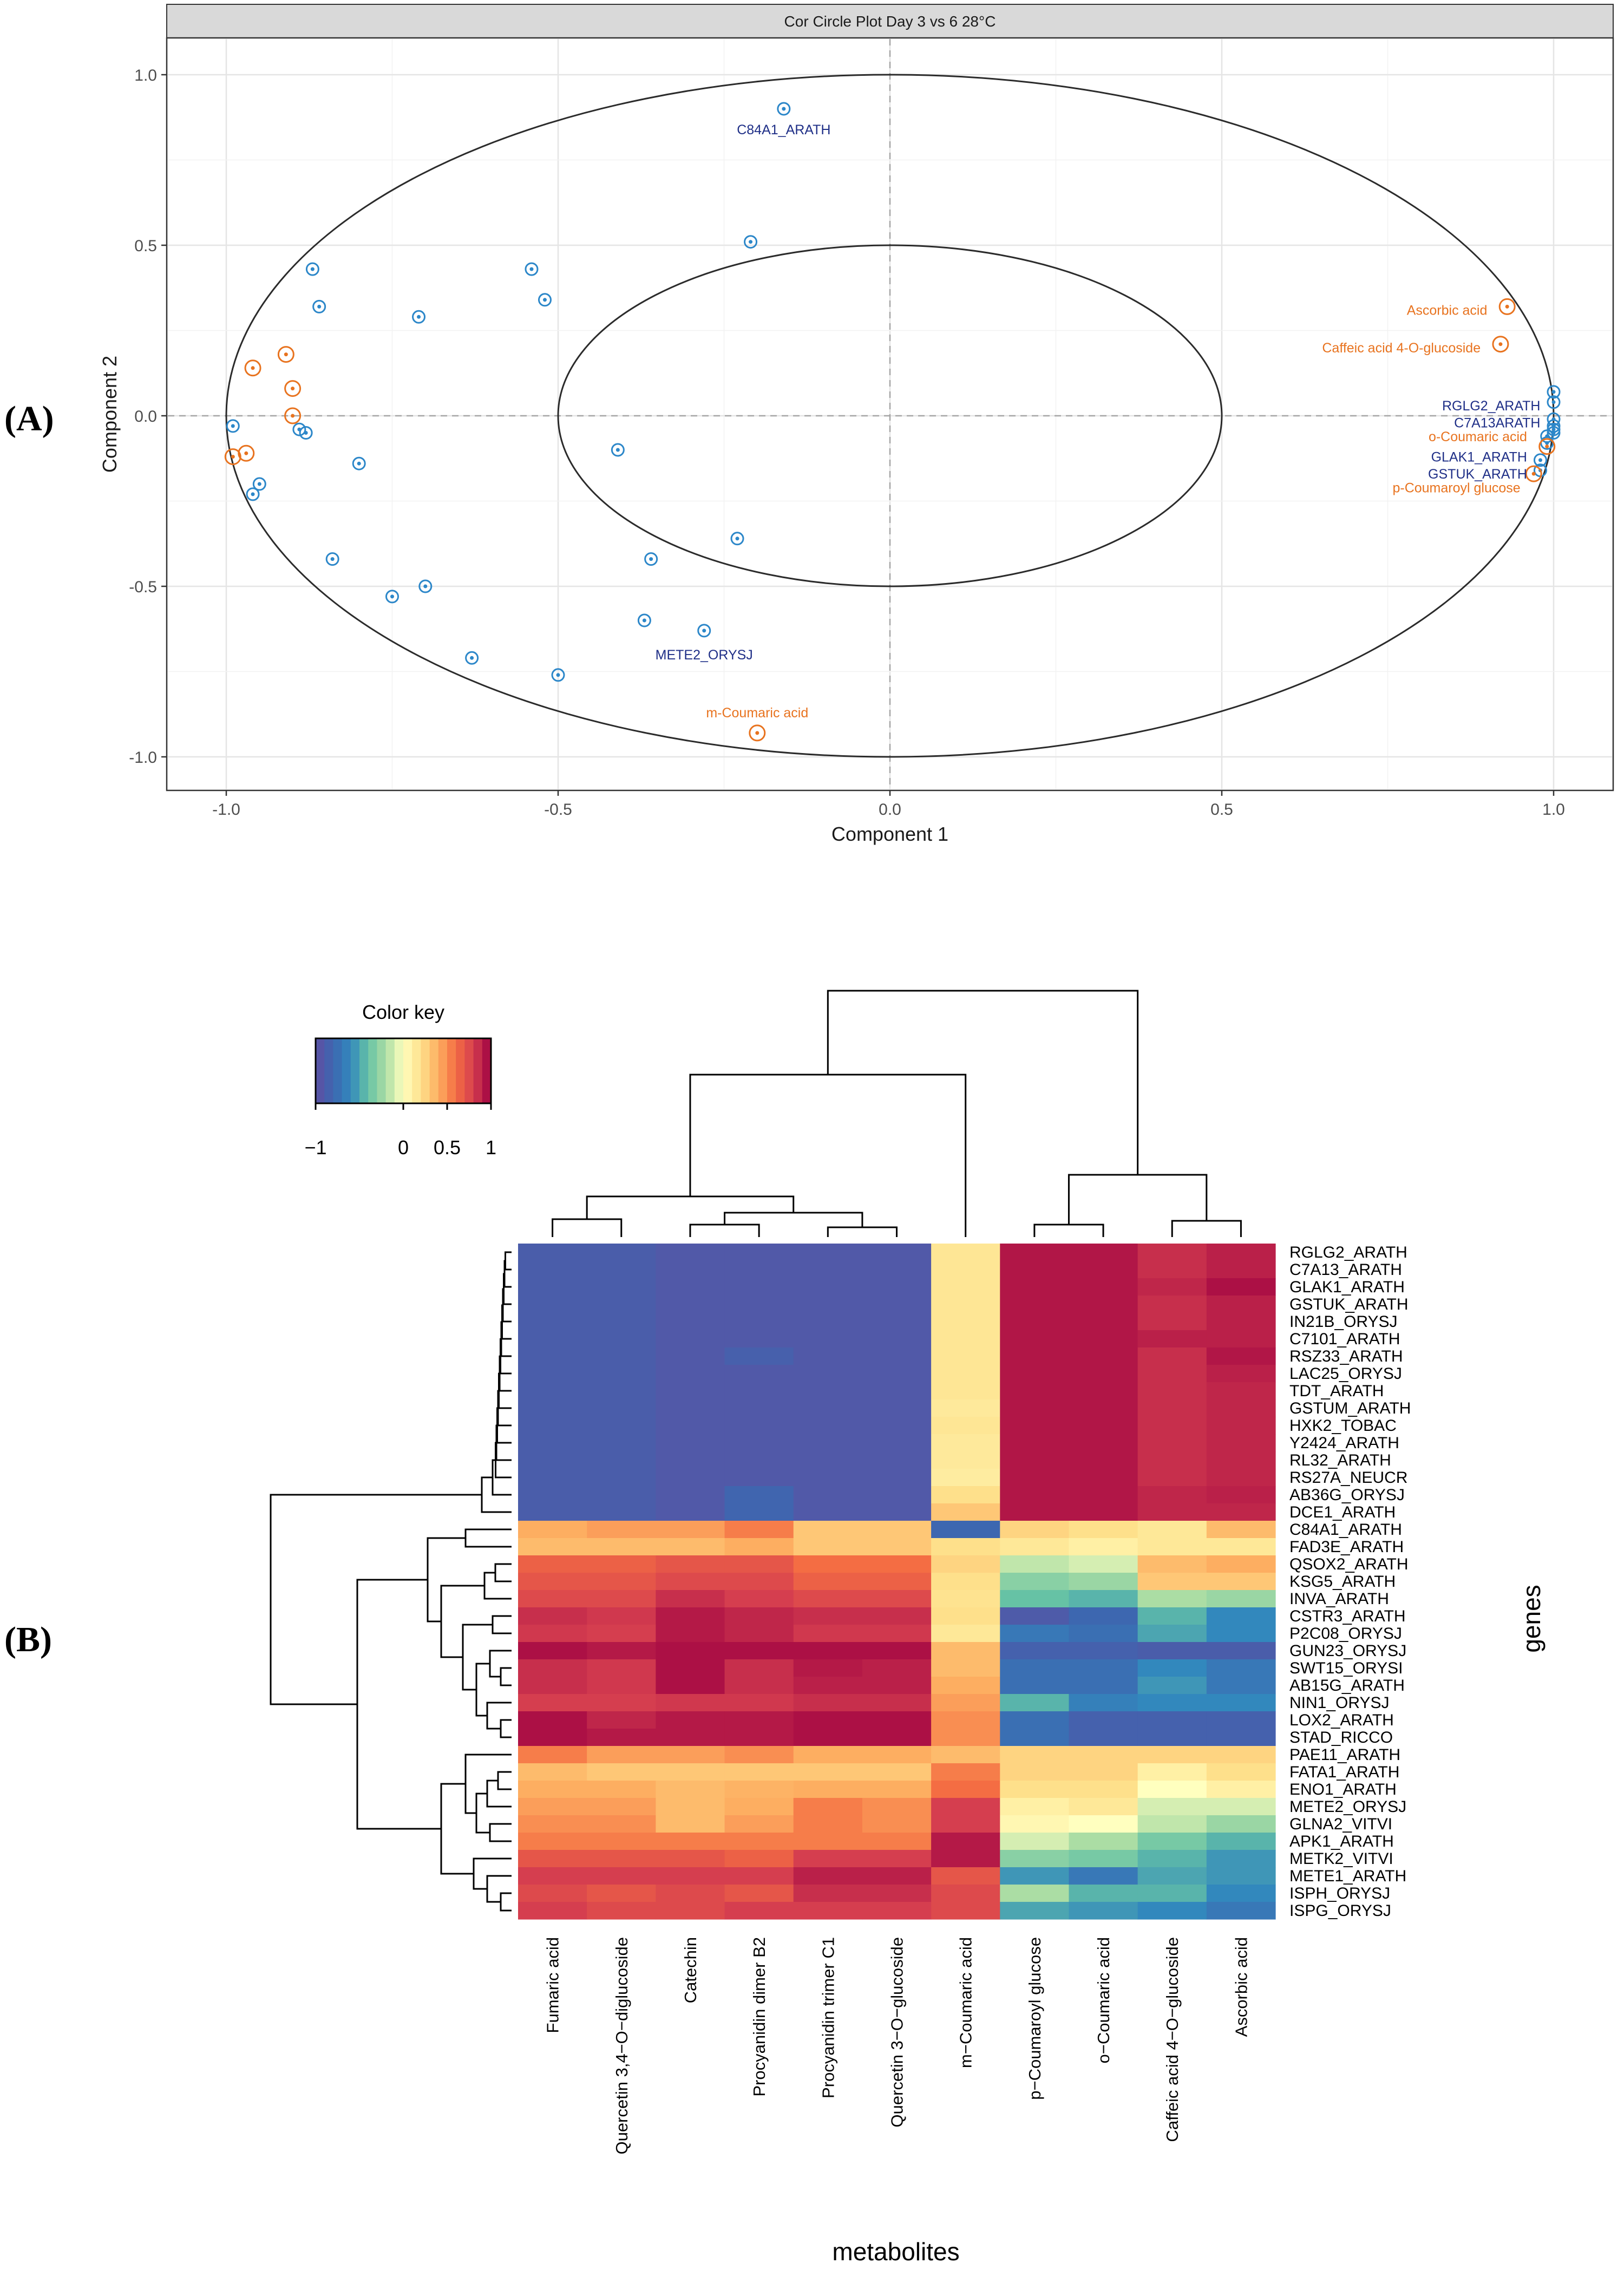 The width and height of the screenshot is (1624, 2270). I want to click on row-label: PAE11_ARATH, so click(1344, 1755).